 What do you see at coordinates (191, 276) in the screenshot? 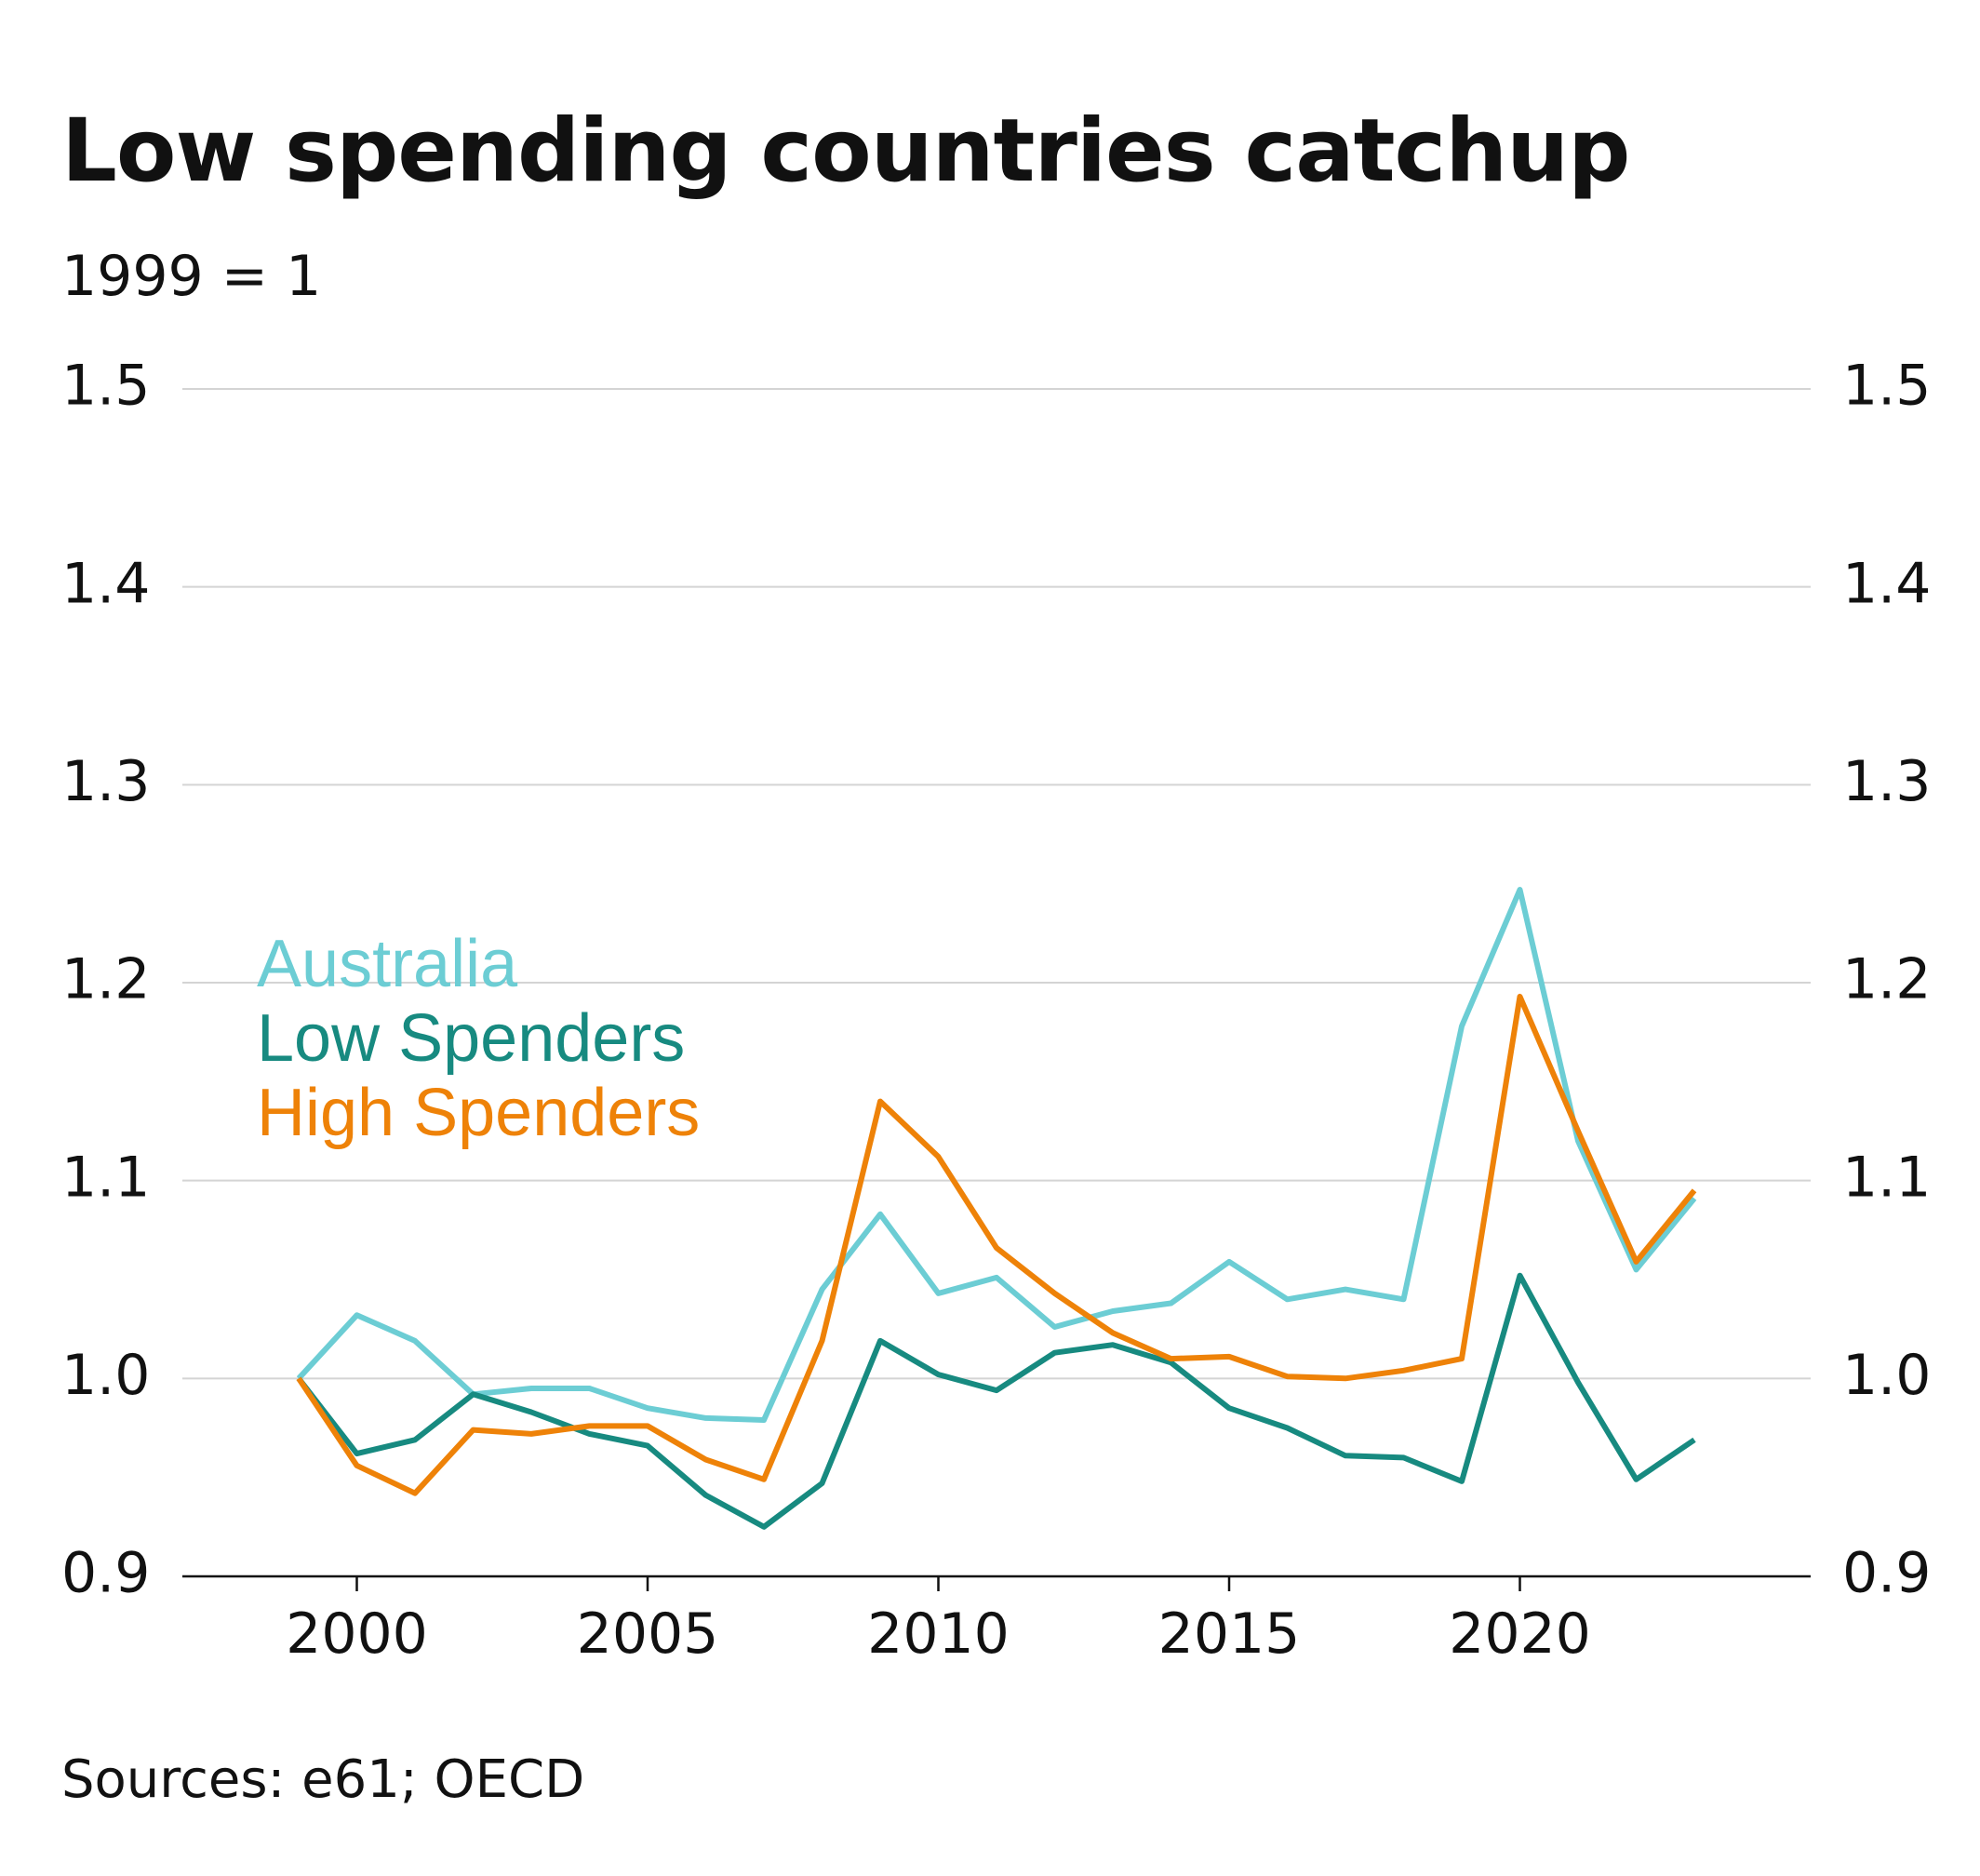
I see `chart-subtitle: 1999 = 1` at bounding box center [191, 276].